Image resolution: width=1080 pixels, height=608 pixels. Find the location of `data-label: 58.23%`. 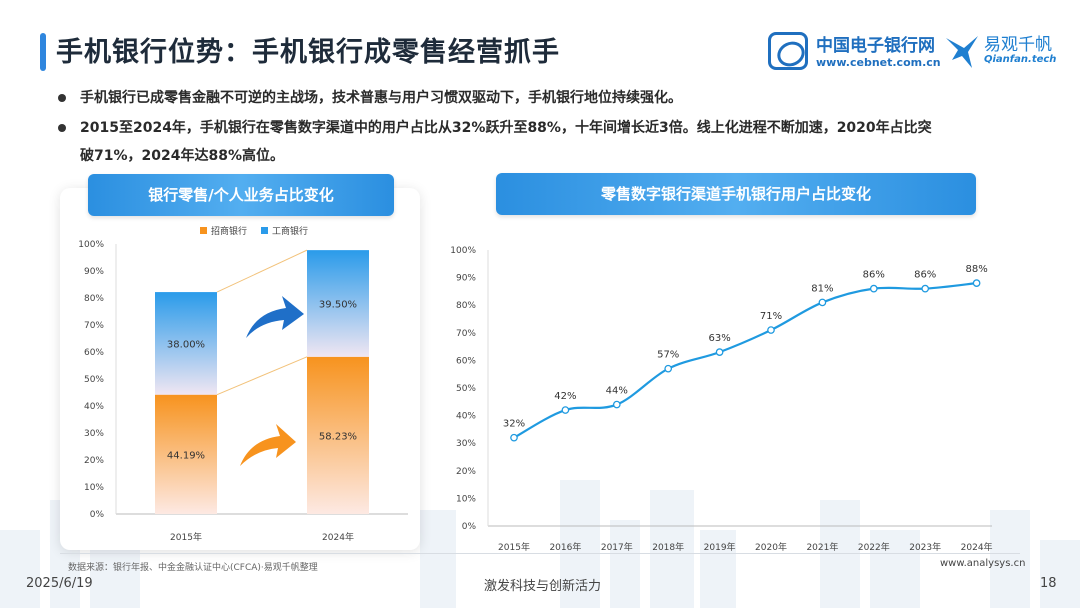

data-label: 58.23% is located at coordinates (338, 436).